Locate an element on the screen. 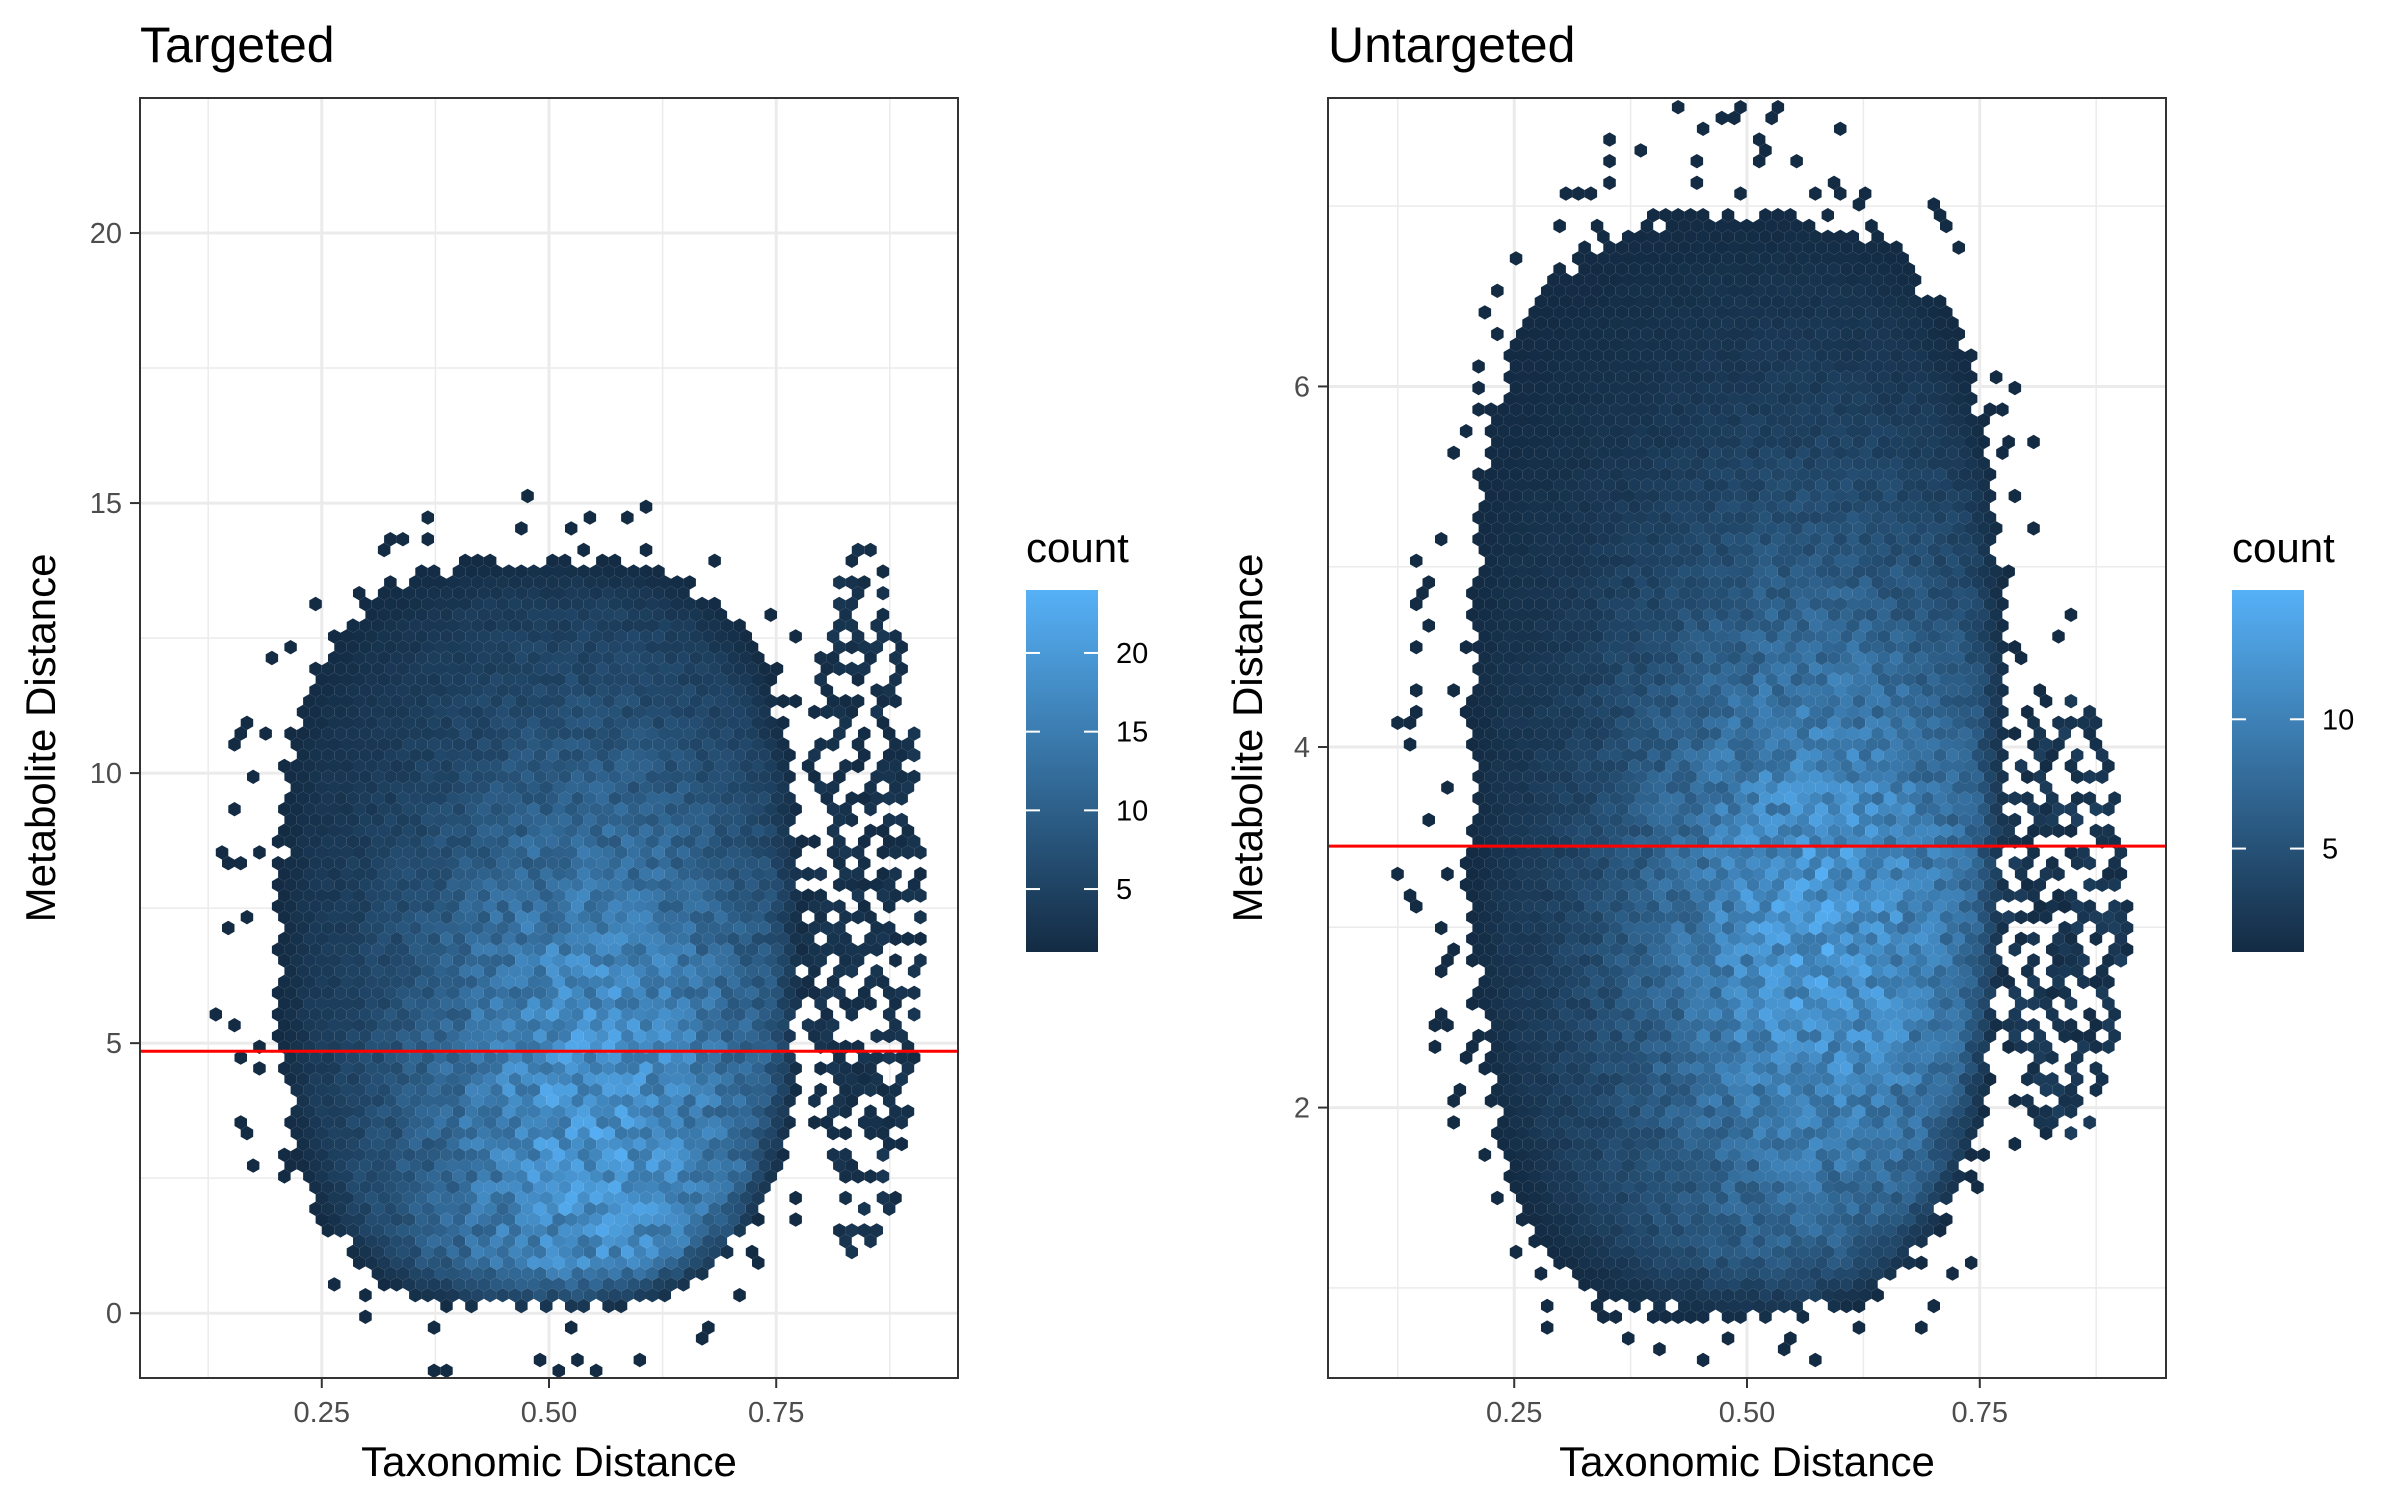 This screenshot has width=2400, height=1500. x-axis-title: Taxonomic Distance is located at coordinates (549, 1461).